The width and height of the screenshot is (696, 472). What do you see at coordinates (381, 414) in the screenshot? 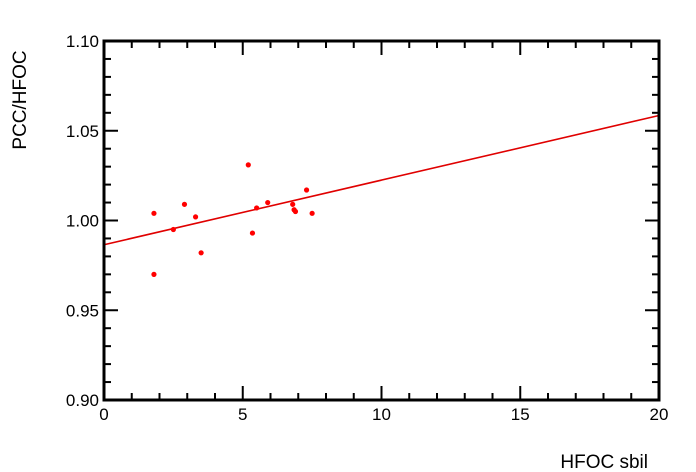
I see `x-tick-label: 10` at bounding box center [381, 414].